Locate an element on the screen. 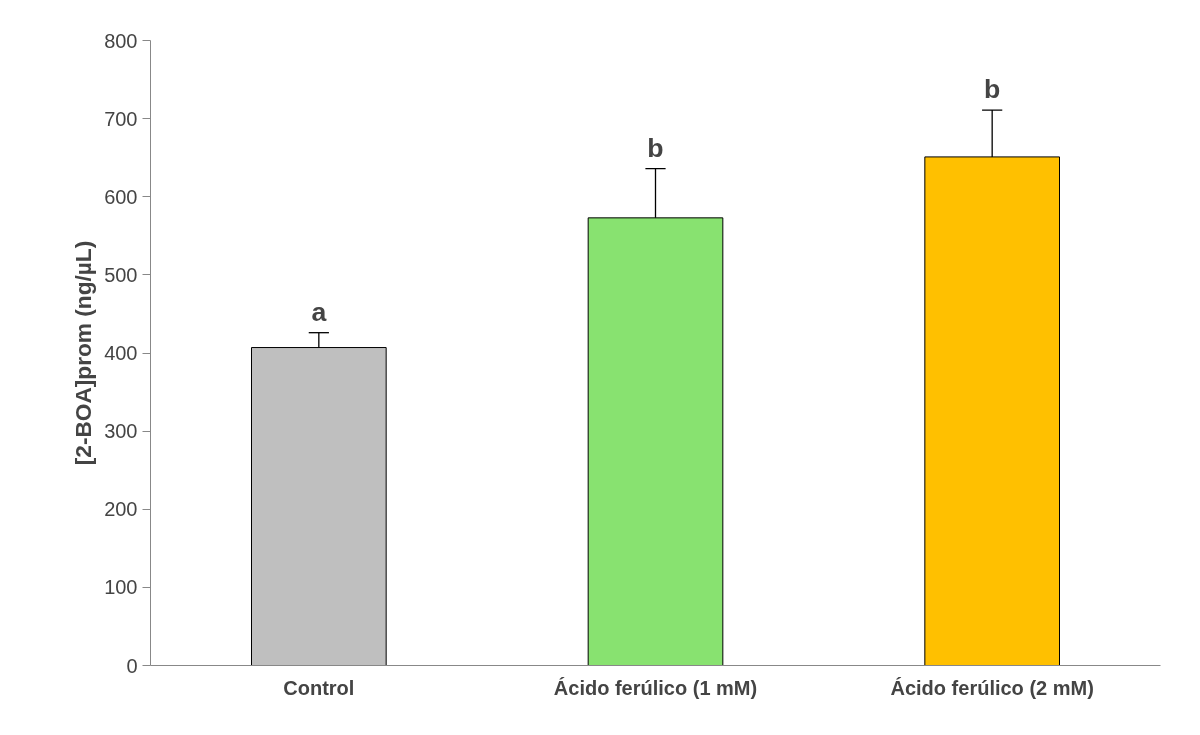 This screenshot has width=1200, height=735. y-tick-label: 300 is located at coordinates (121, 431).